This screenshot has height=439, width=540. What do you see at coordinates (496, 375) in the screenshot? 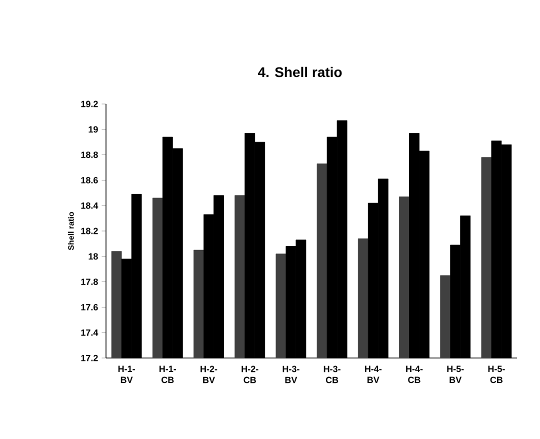
I see `x-tick-label: H-5-CB` at bounding box center [496, 375].